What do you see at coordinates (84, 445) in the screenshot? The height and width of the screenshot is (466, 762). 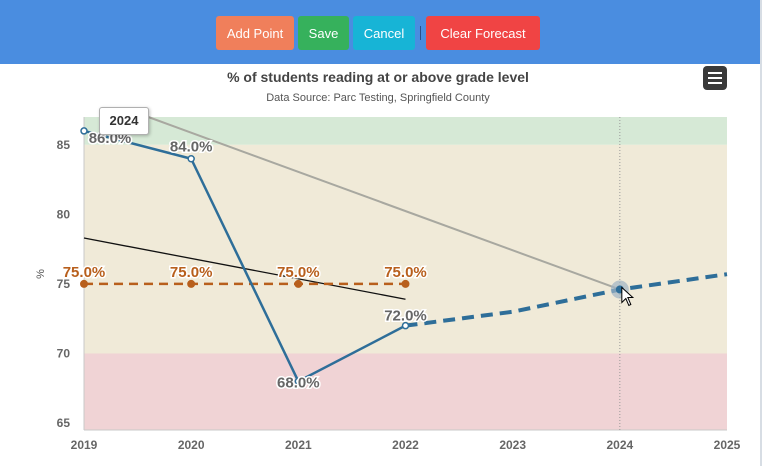 I see `x-tick-label: 2019` at bounding box center [84, 445].